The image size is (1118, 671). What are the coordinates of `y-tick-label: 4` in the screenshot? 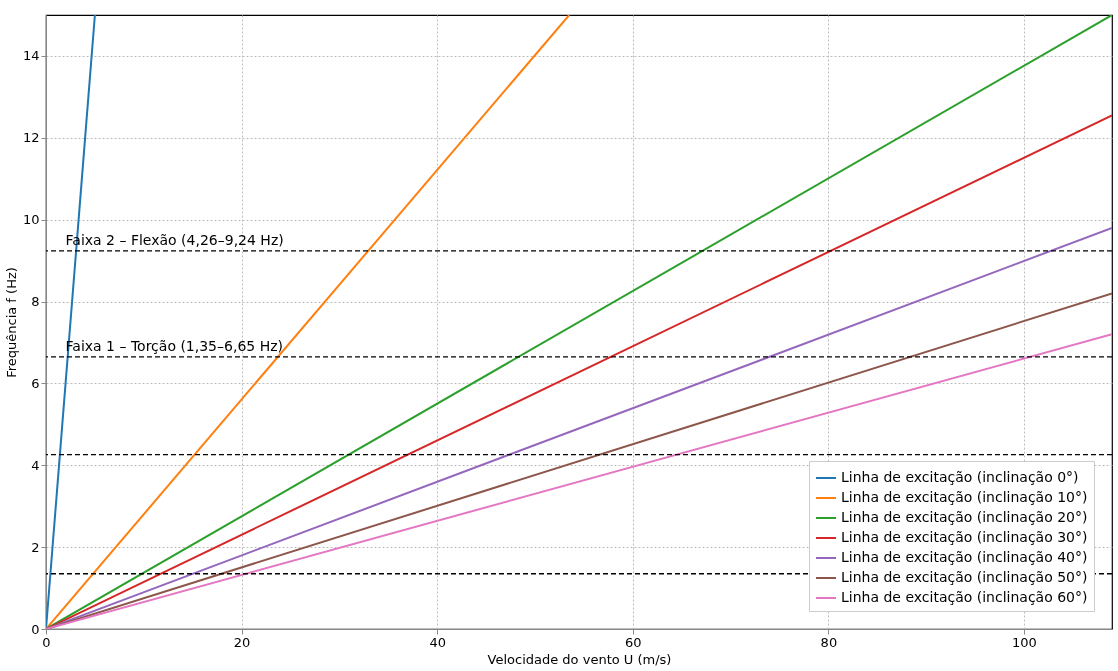 It's located at (35, 465).